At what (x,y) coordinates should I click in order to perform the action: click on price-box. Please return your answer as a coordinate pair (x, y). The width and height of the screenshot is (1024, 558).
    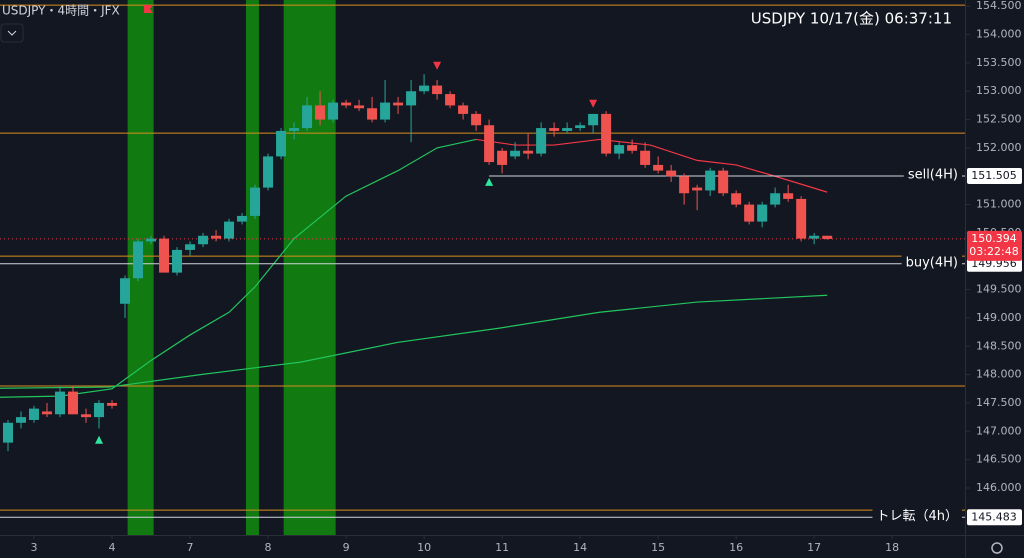
    Looking at the image, I should click on (994, 175).